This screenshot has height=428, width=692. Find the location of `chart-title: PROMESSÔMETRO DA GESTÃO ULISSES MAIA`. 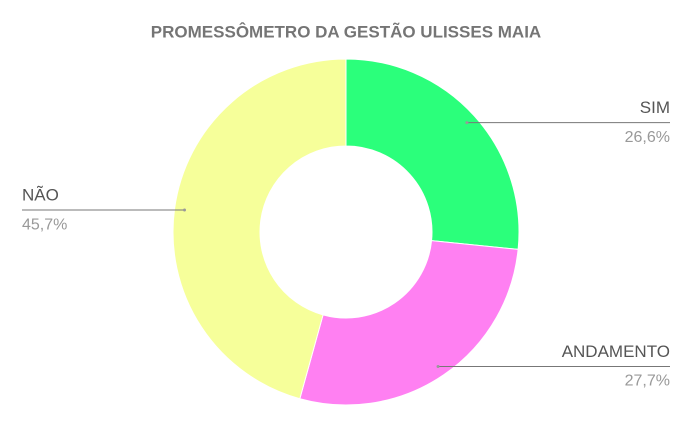

chart-title: PROMESSÔMETRO DA GESTÃO ULISSES MAIA is located at coordinates (346, 31).